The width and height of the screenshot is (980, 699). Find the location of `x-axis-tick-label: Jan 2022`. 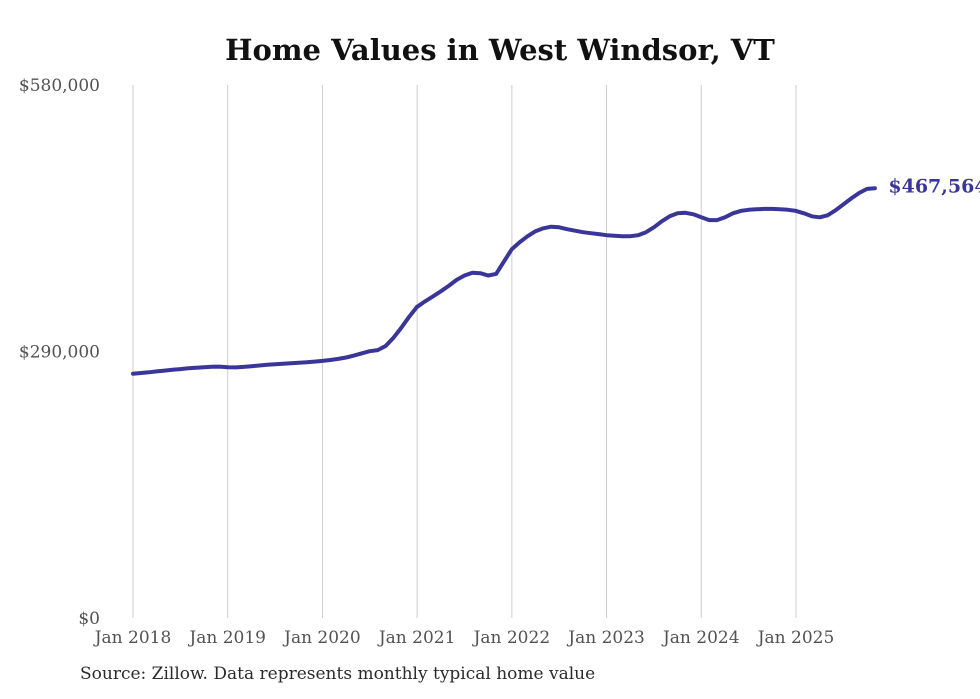

x-axis-tick-label: Jan 2022 is located at coordinates (511, 638).